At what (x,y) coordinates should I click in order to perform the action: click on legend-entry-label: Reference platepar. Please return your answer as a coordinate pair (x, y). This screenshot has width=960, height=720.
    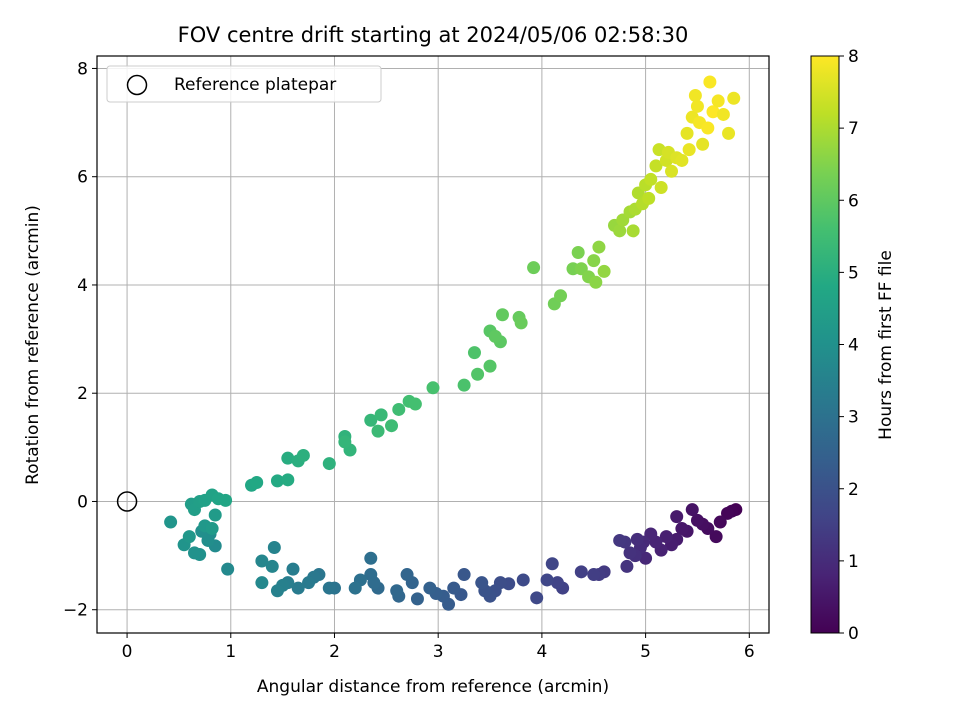
    Looking at the image, I should click on (255, 85).